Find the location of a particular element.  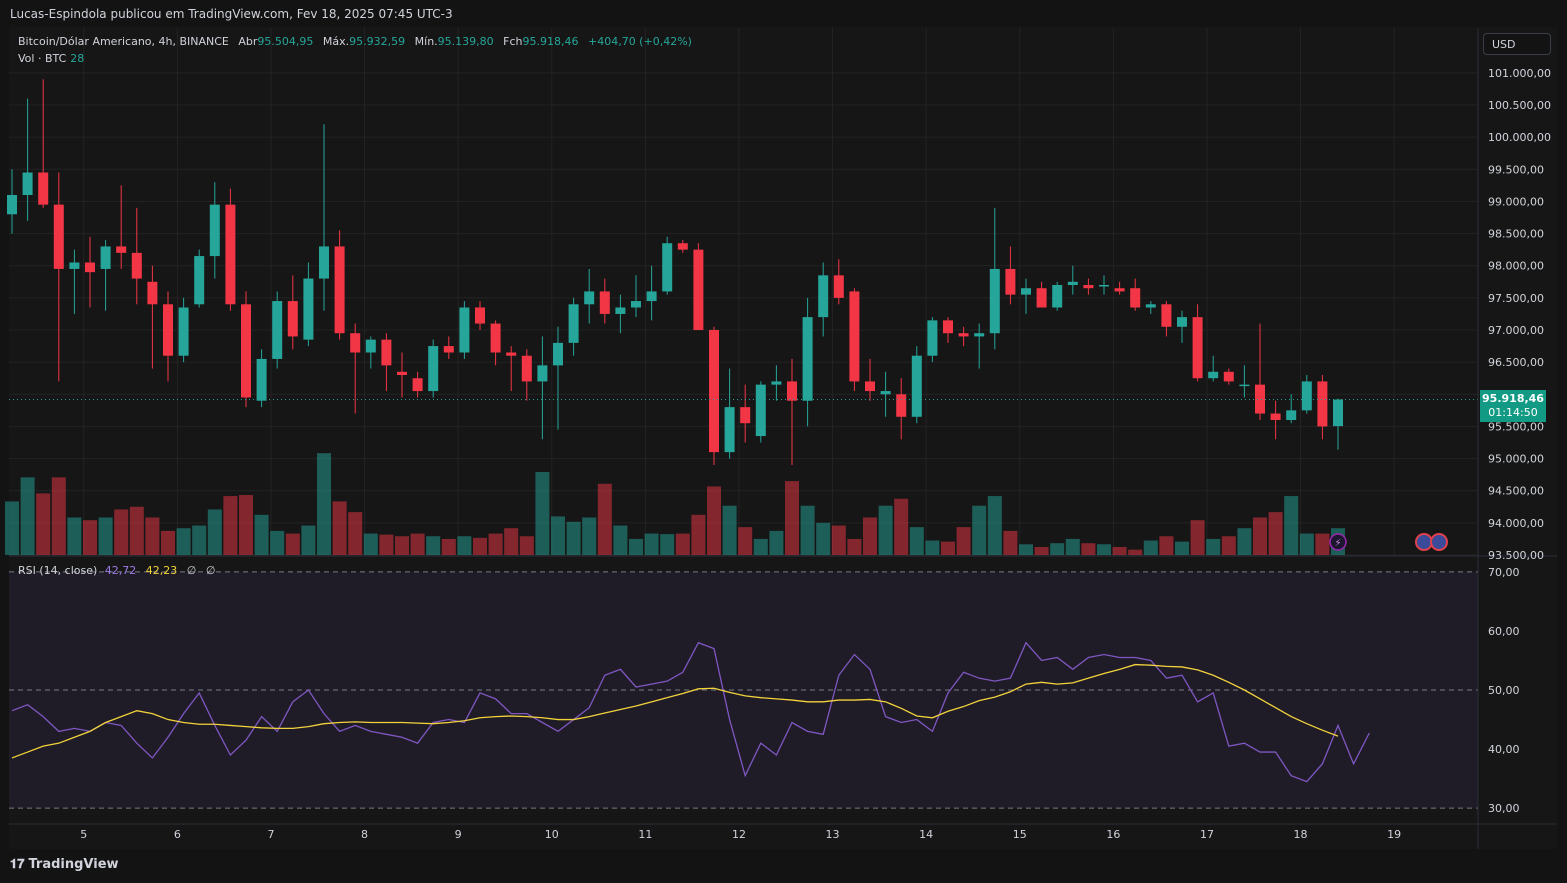

low-value: 95.139,80 is located at coordinates (465, 41).